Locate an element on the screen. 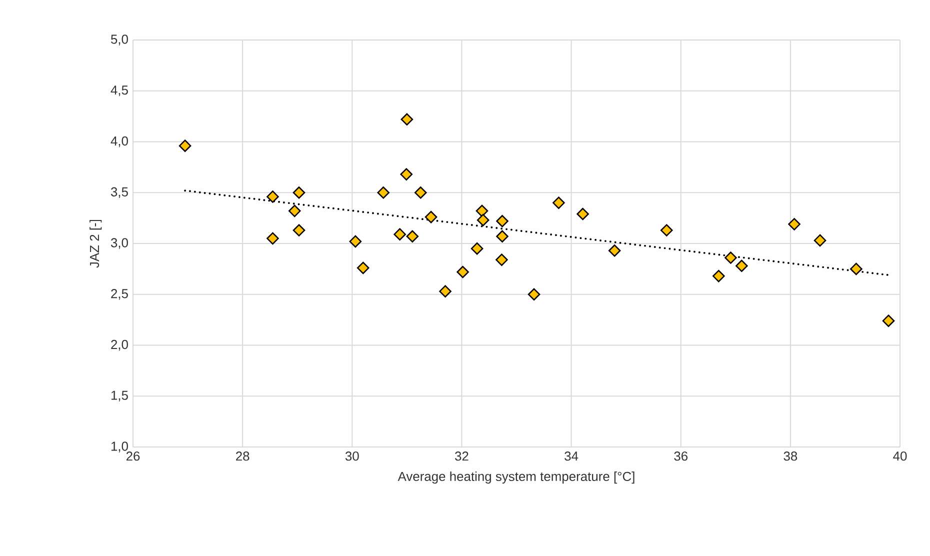 The height and width of the screenshot is (556, 930). y-tick-label: 3,5 is located at coordinates (119, 192).